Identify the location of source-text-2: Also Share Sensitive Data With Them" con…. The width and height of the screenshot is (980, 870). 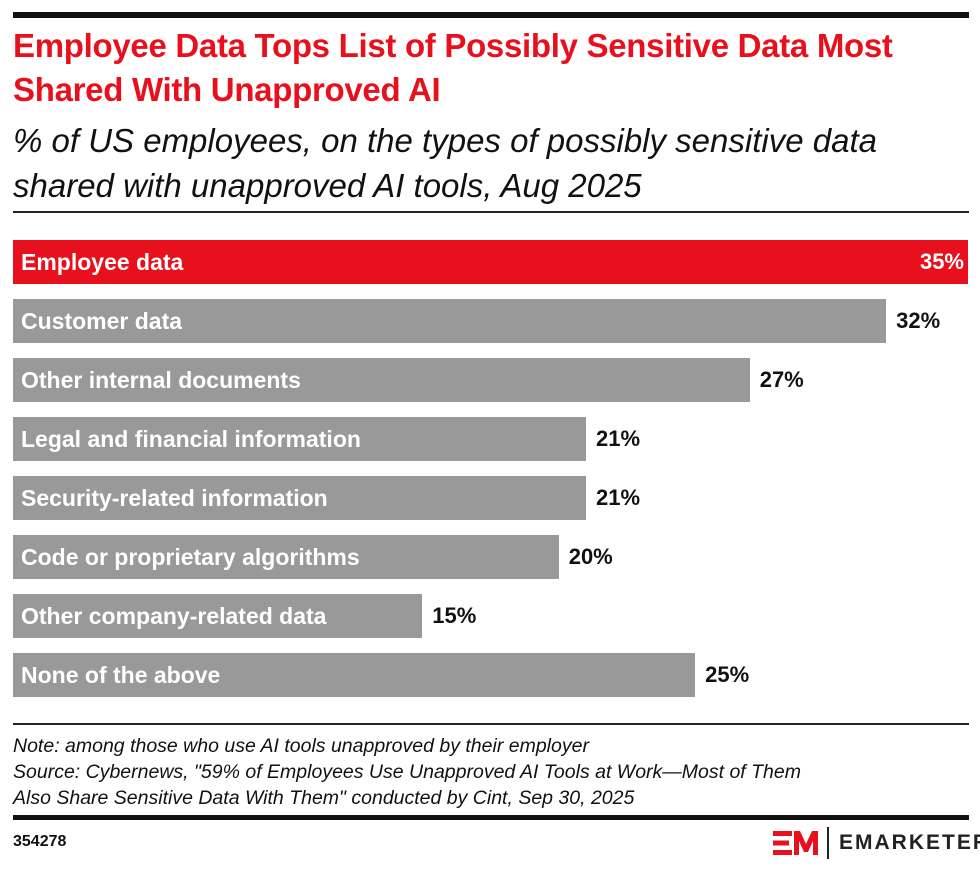
(324, 798).